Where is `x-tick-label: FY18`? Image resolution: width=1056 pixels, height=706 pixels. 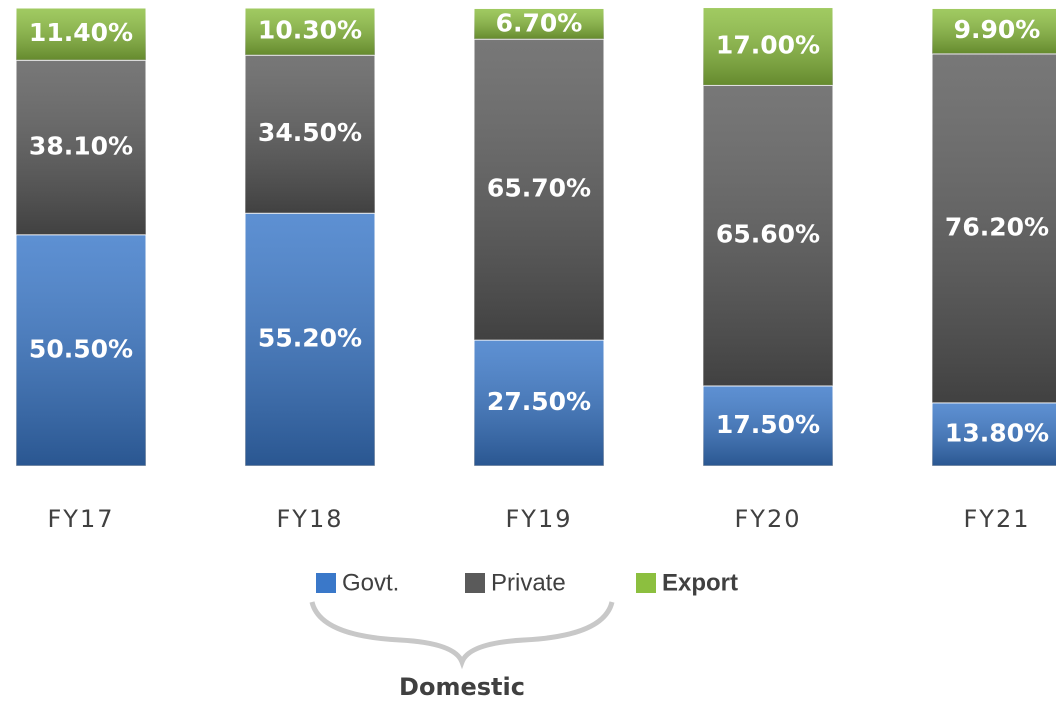 x-tick-label: FY18 is located at coordinates (309, 519).